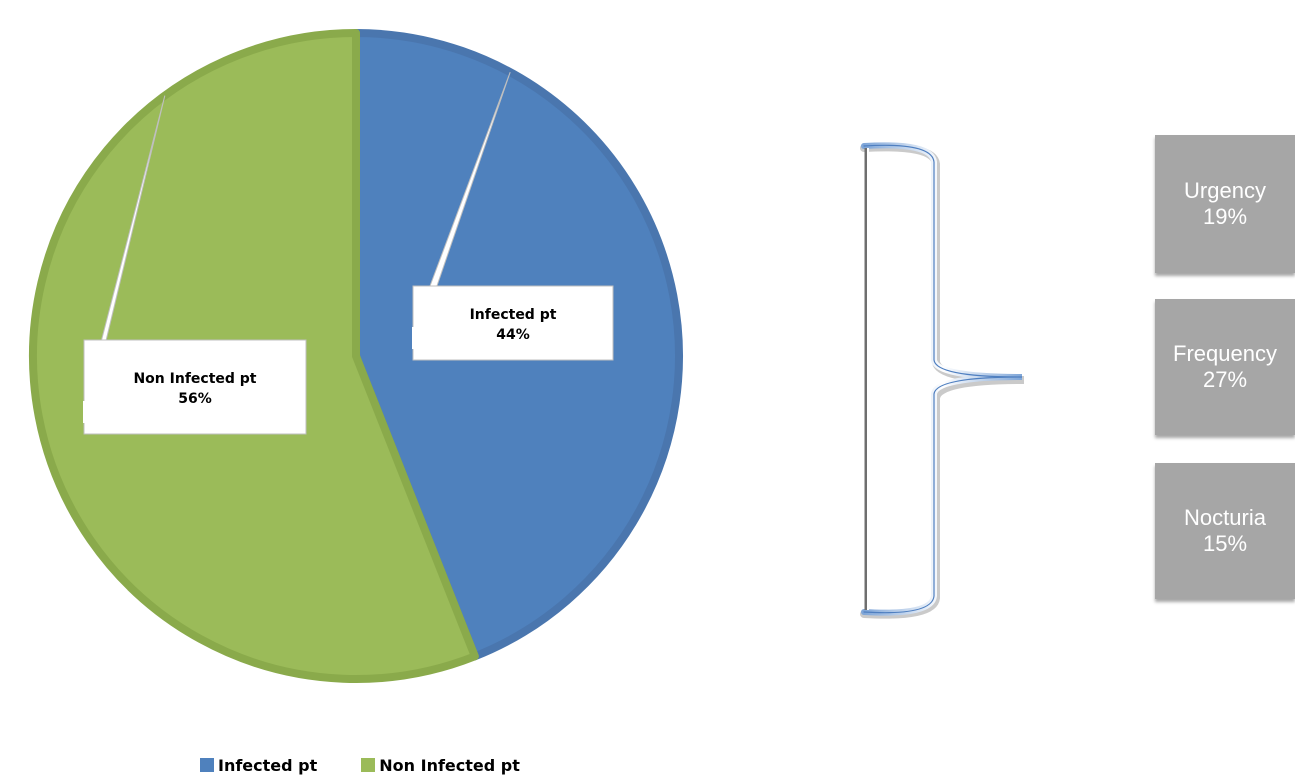 The height and width of the screenshot is (776, 1295). I want to click on chart-legend: Infected pt Non Infected pt, so click(382, 765).